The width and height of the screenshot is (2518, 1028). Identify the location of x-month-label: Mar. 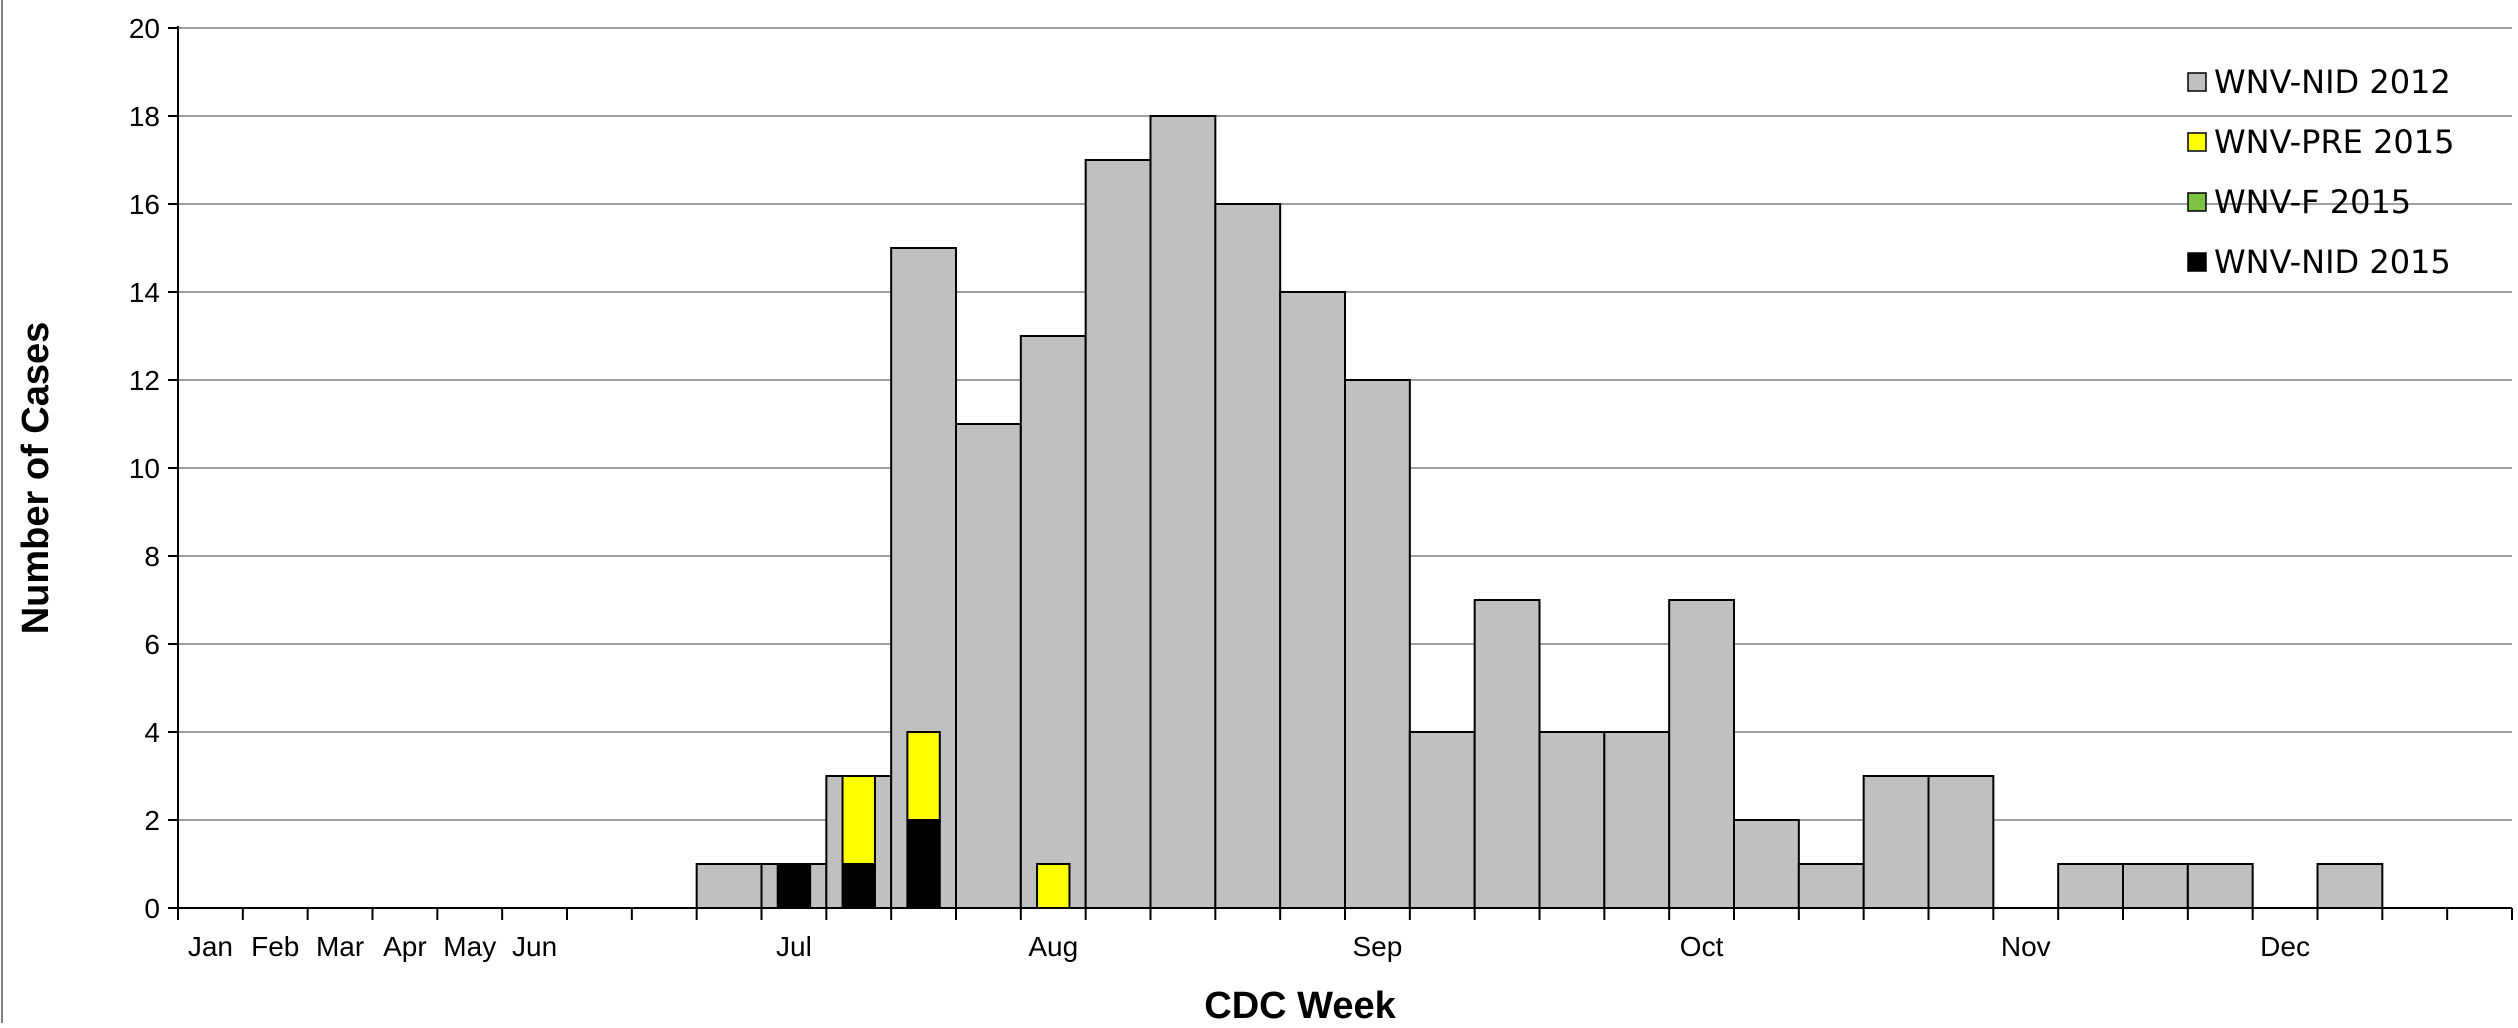
(340, 946).